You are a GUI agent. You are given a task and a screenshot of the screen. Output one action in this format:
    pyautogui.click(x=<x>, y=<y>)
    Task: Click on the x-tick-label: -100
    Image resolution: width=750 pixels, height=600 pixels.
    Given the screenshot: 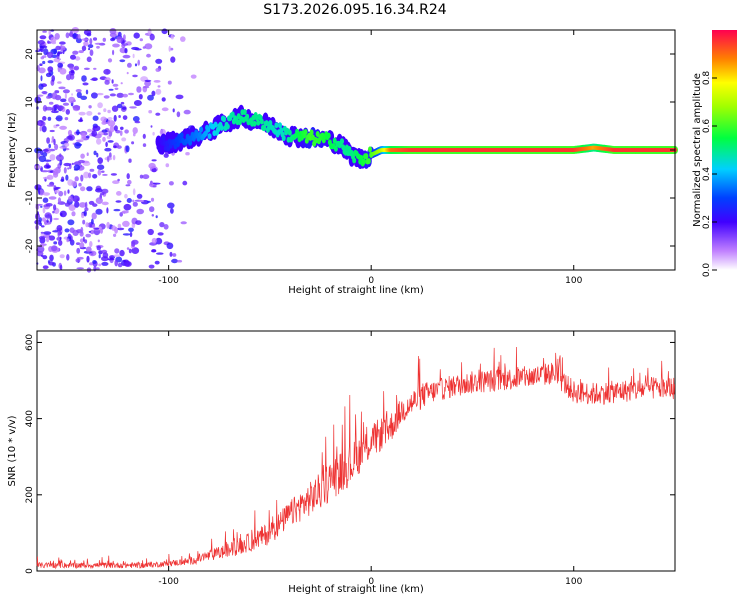 What is the action you would take?
    pyautogui.click(x=168, y=582)
    